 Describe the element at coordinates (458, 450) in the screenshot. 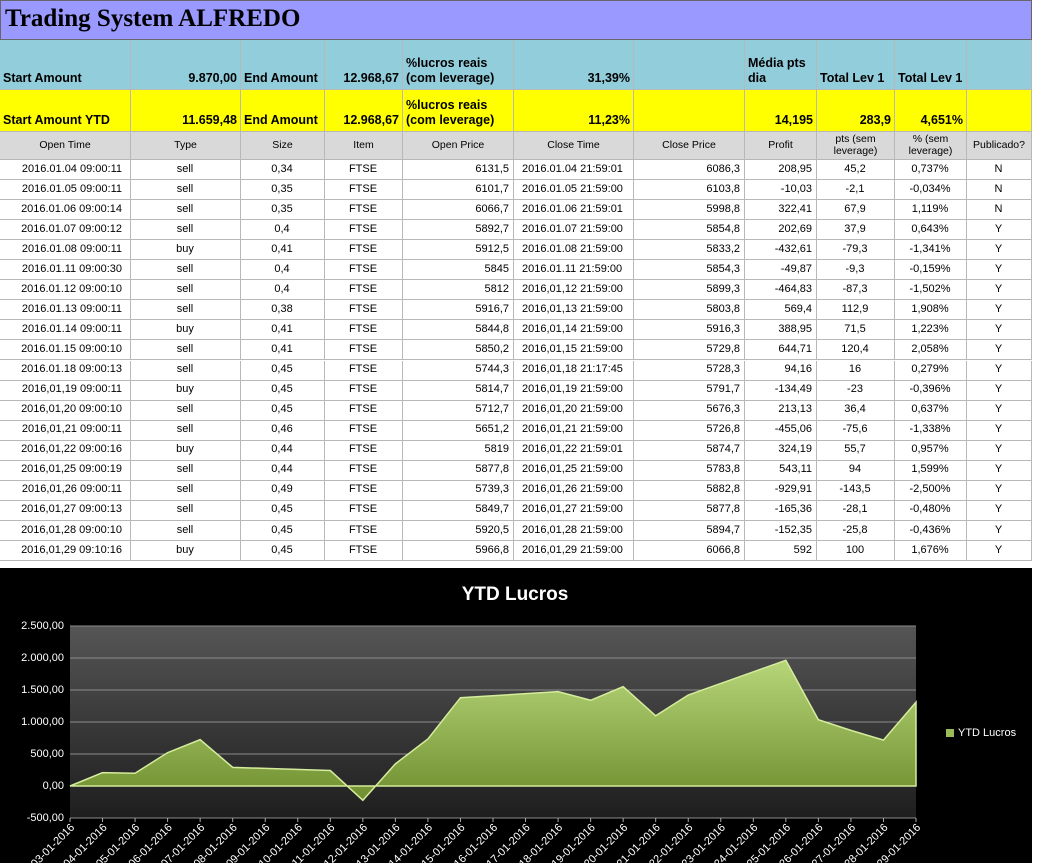

I see `table-cell: 5819` at that location.